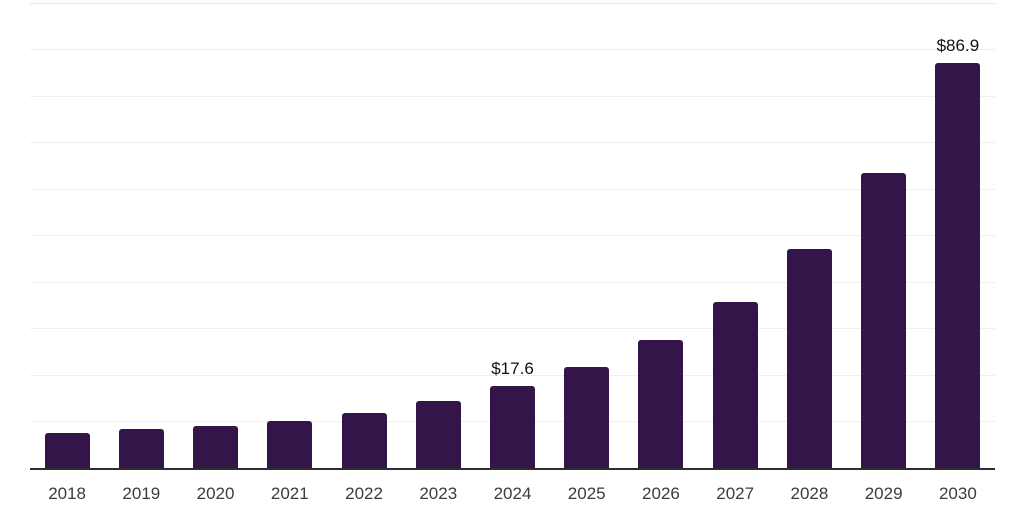 This screenshot has height=512, width=1024. What do you see at coordinates (809, 493) in the screenshot?
I see `x-tick-label-2028: 2028` at bounding box center [809, 493].